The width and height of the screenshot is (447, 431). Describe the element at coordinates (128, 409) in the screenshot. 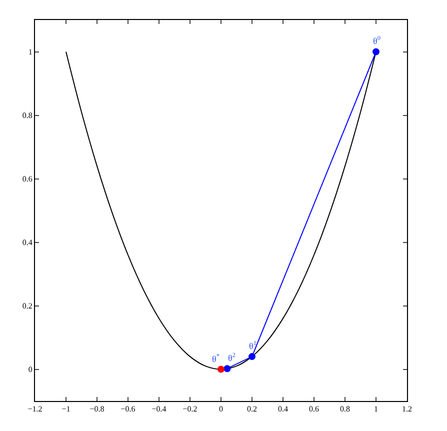

I see `x-tick-label: −0.6` at that location.